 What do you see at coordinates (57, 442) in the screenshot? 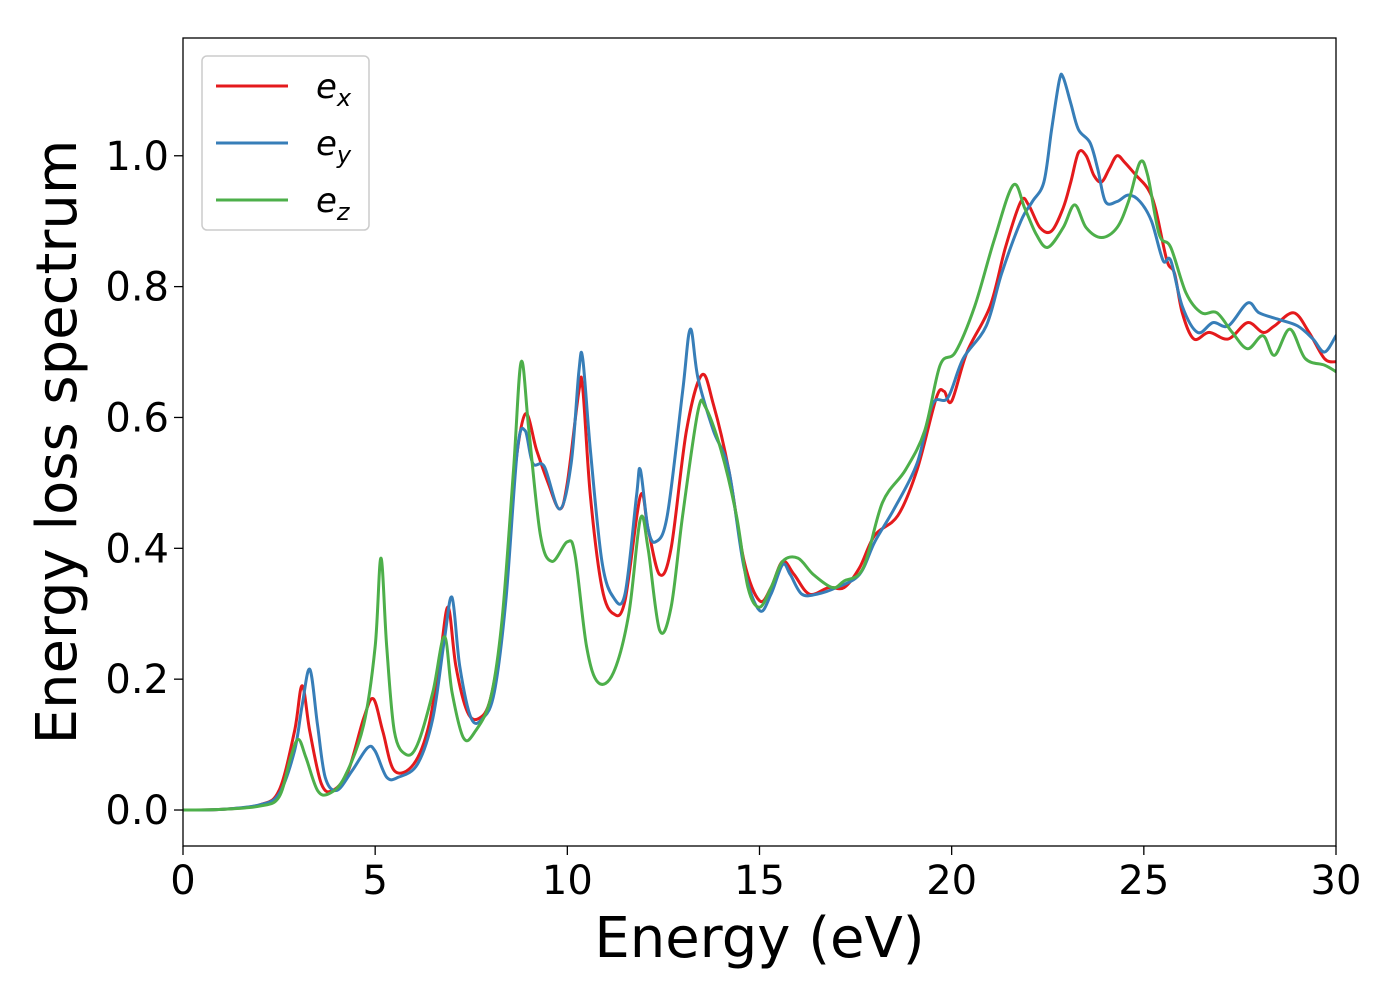
I see `y-axis-title: Energy loss spectrum` at bounding box center [57, 442].